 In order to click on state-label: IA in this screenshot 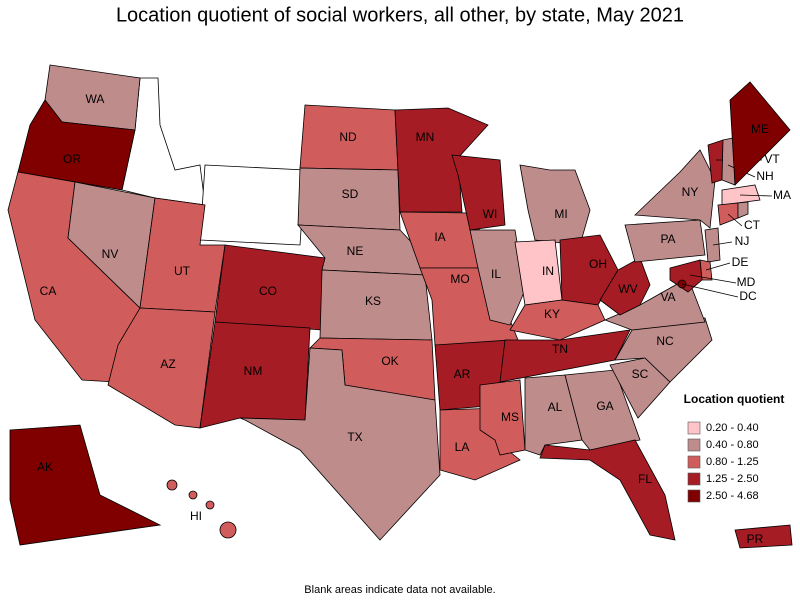, I will do `click(439, 237)`.